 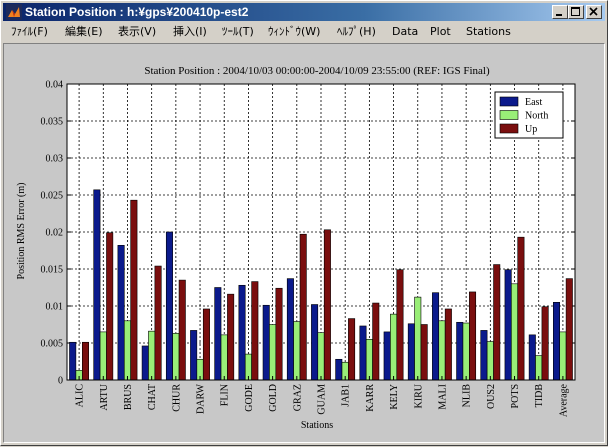 What do you see at coordinates (137, 31) in the screenshot?
I see `menu-view: 表示(V)` at bounding box center [137, 31].